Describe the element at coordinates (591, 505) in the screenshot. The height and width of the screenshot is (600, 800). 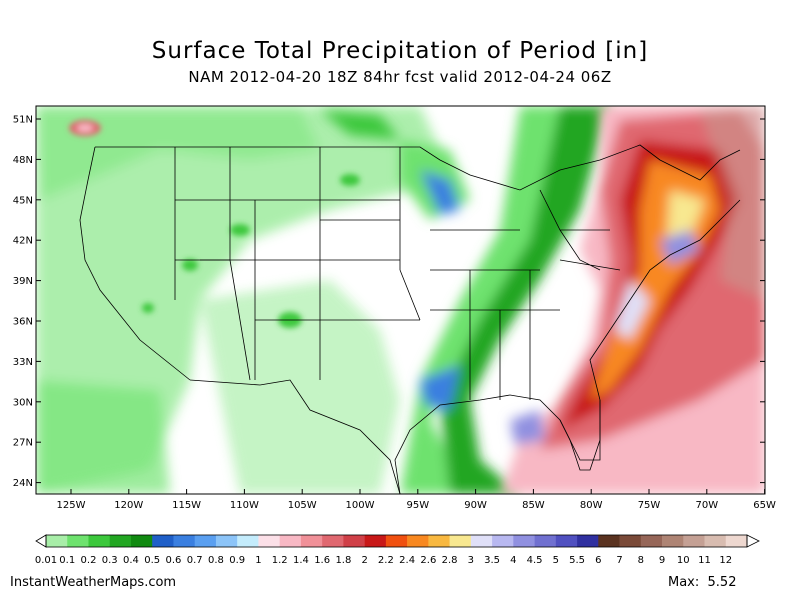
I see `lon-label: 80W` at that location.